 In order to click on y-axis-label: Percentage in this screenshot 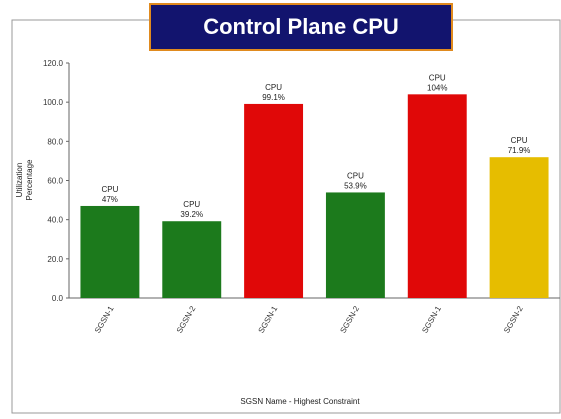, I will do `click(29, 179)`.